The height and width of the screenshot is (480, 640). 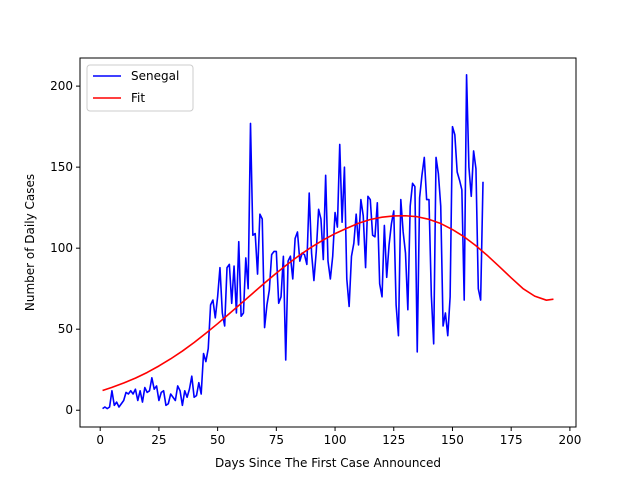 I want to click on y-tick-label: 0, so click(x=69, y=410).